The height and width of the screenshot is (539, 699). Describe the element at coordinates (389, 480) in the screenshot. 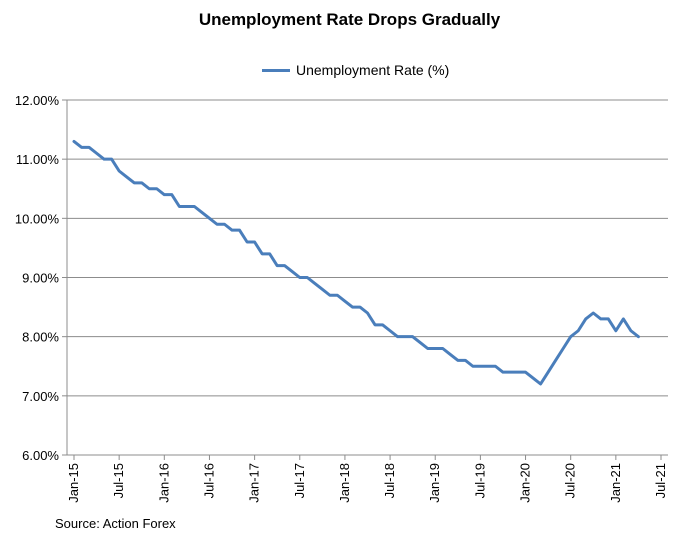

I see `x-tick-label: Jul-18` at that location.